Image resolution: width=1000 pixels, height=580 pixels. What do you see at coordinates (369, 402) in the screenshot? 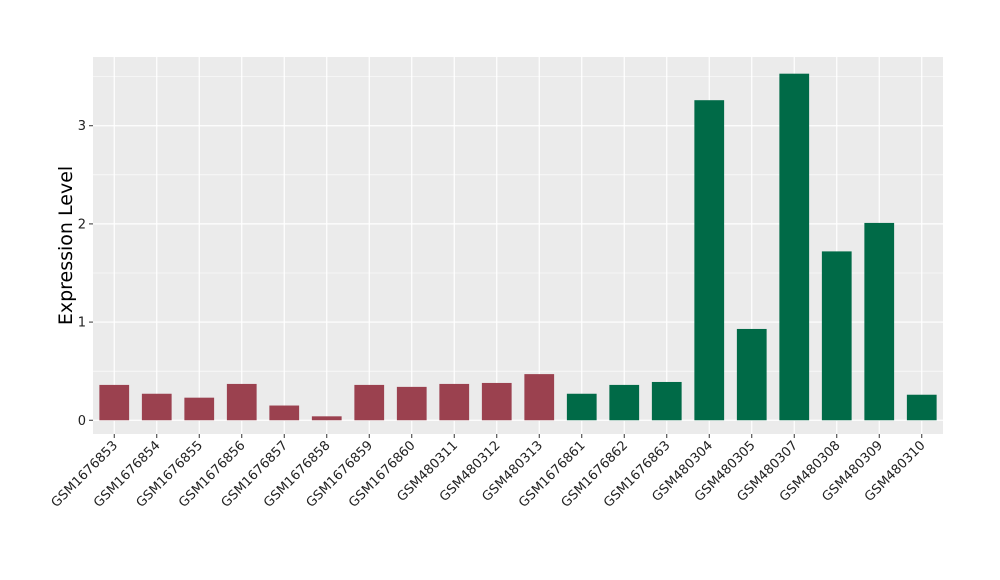
I see `bar-GSM1676859` at bounding box center [369, 402].